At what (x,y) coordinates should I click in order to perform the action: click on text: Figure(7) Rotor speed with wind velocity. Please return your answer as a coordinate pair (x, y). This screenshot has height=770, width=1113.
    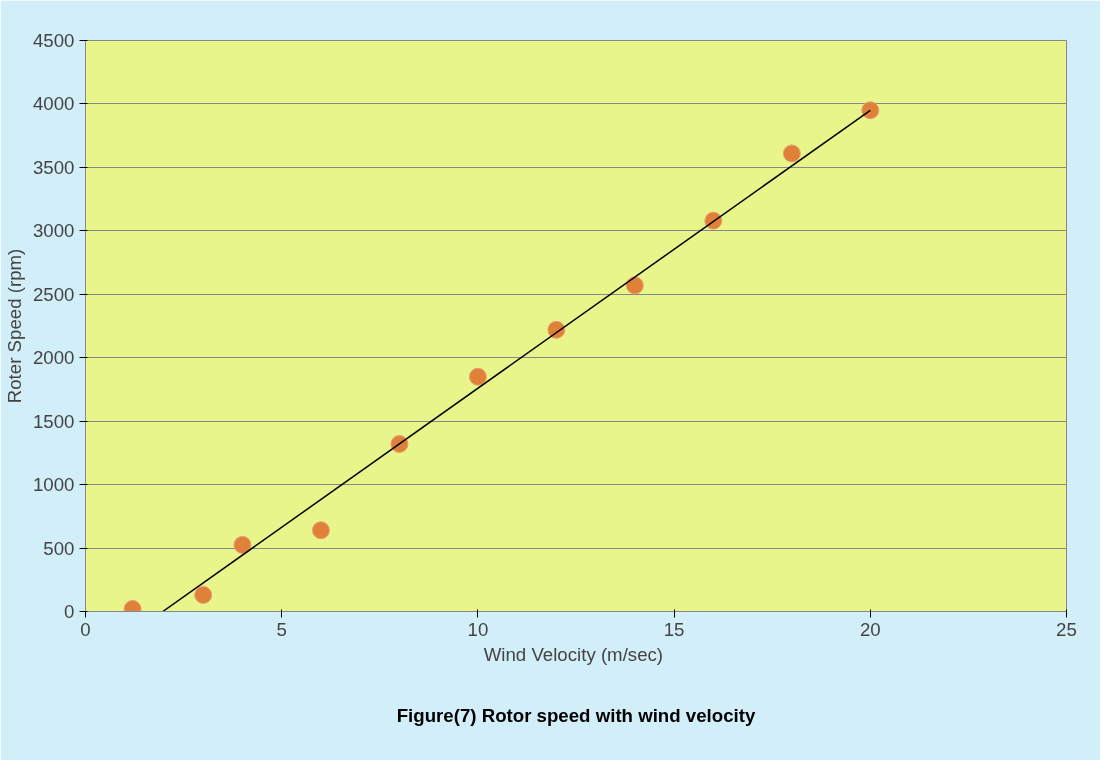
    Looking at the image, I should click on (576, 715).